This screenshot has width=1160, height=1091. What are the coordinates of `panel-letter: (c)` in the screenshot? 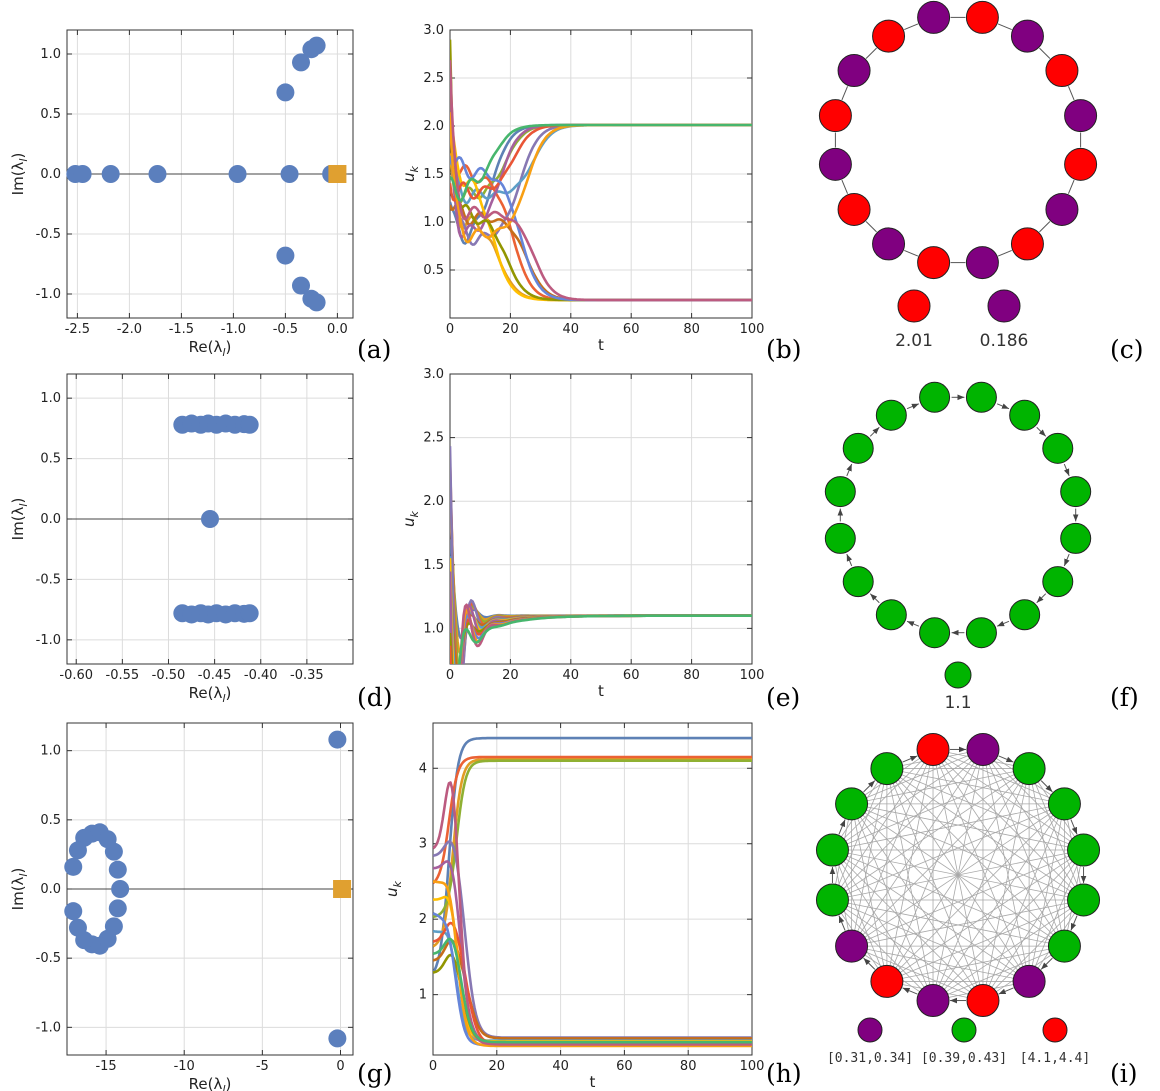 It's located at (1127, 349).